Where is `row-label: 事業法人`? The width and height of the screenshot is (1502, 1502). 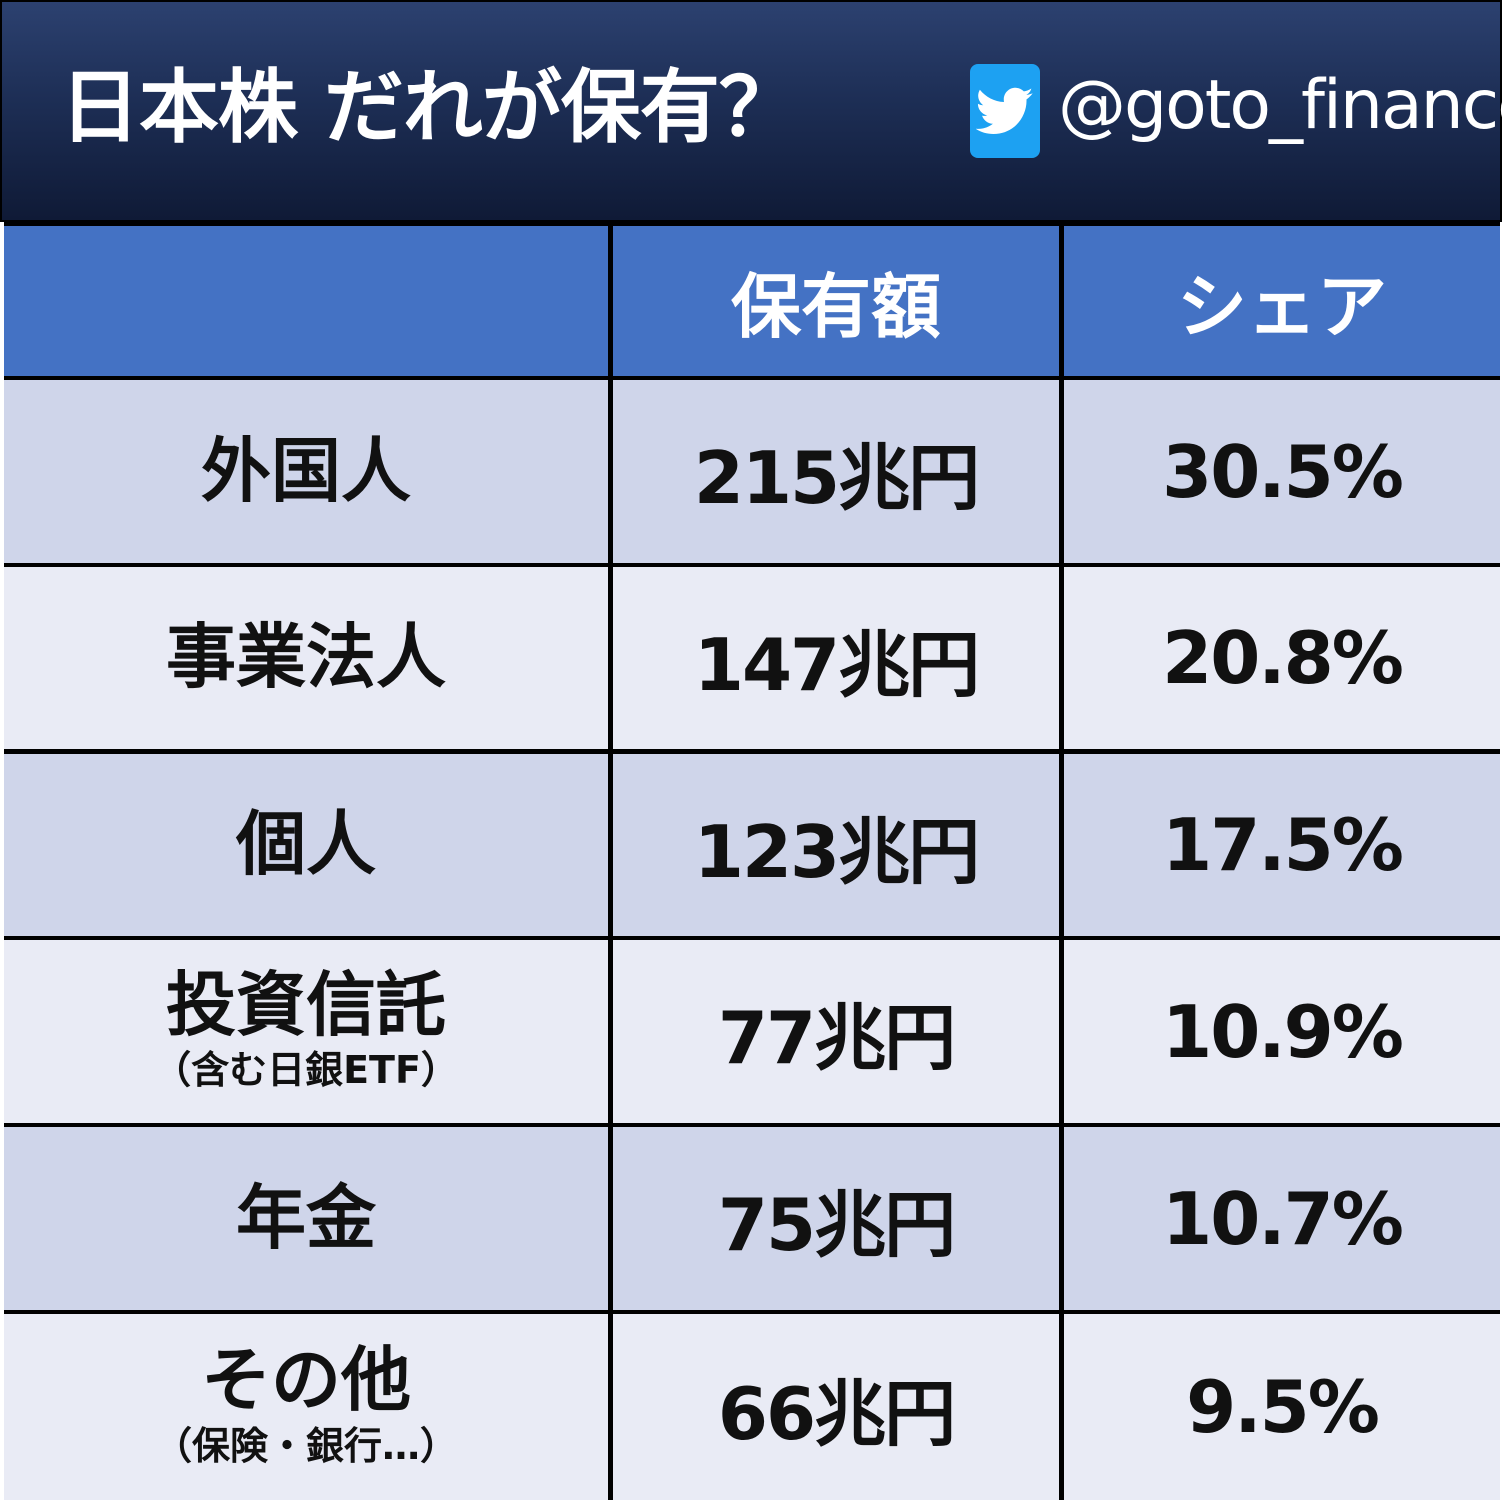 row-label: 事業法人 is located at coordinates (306, 657).